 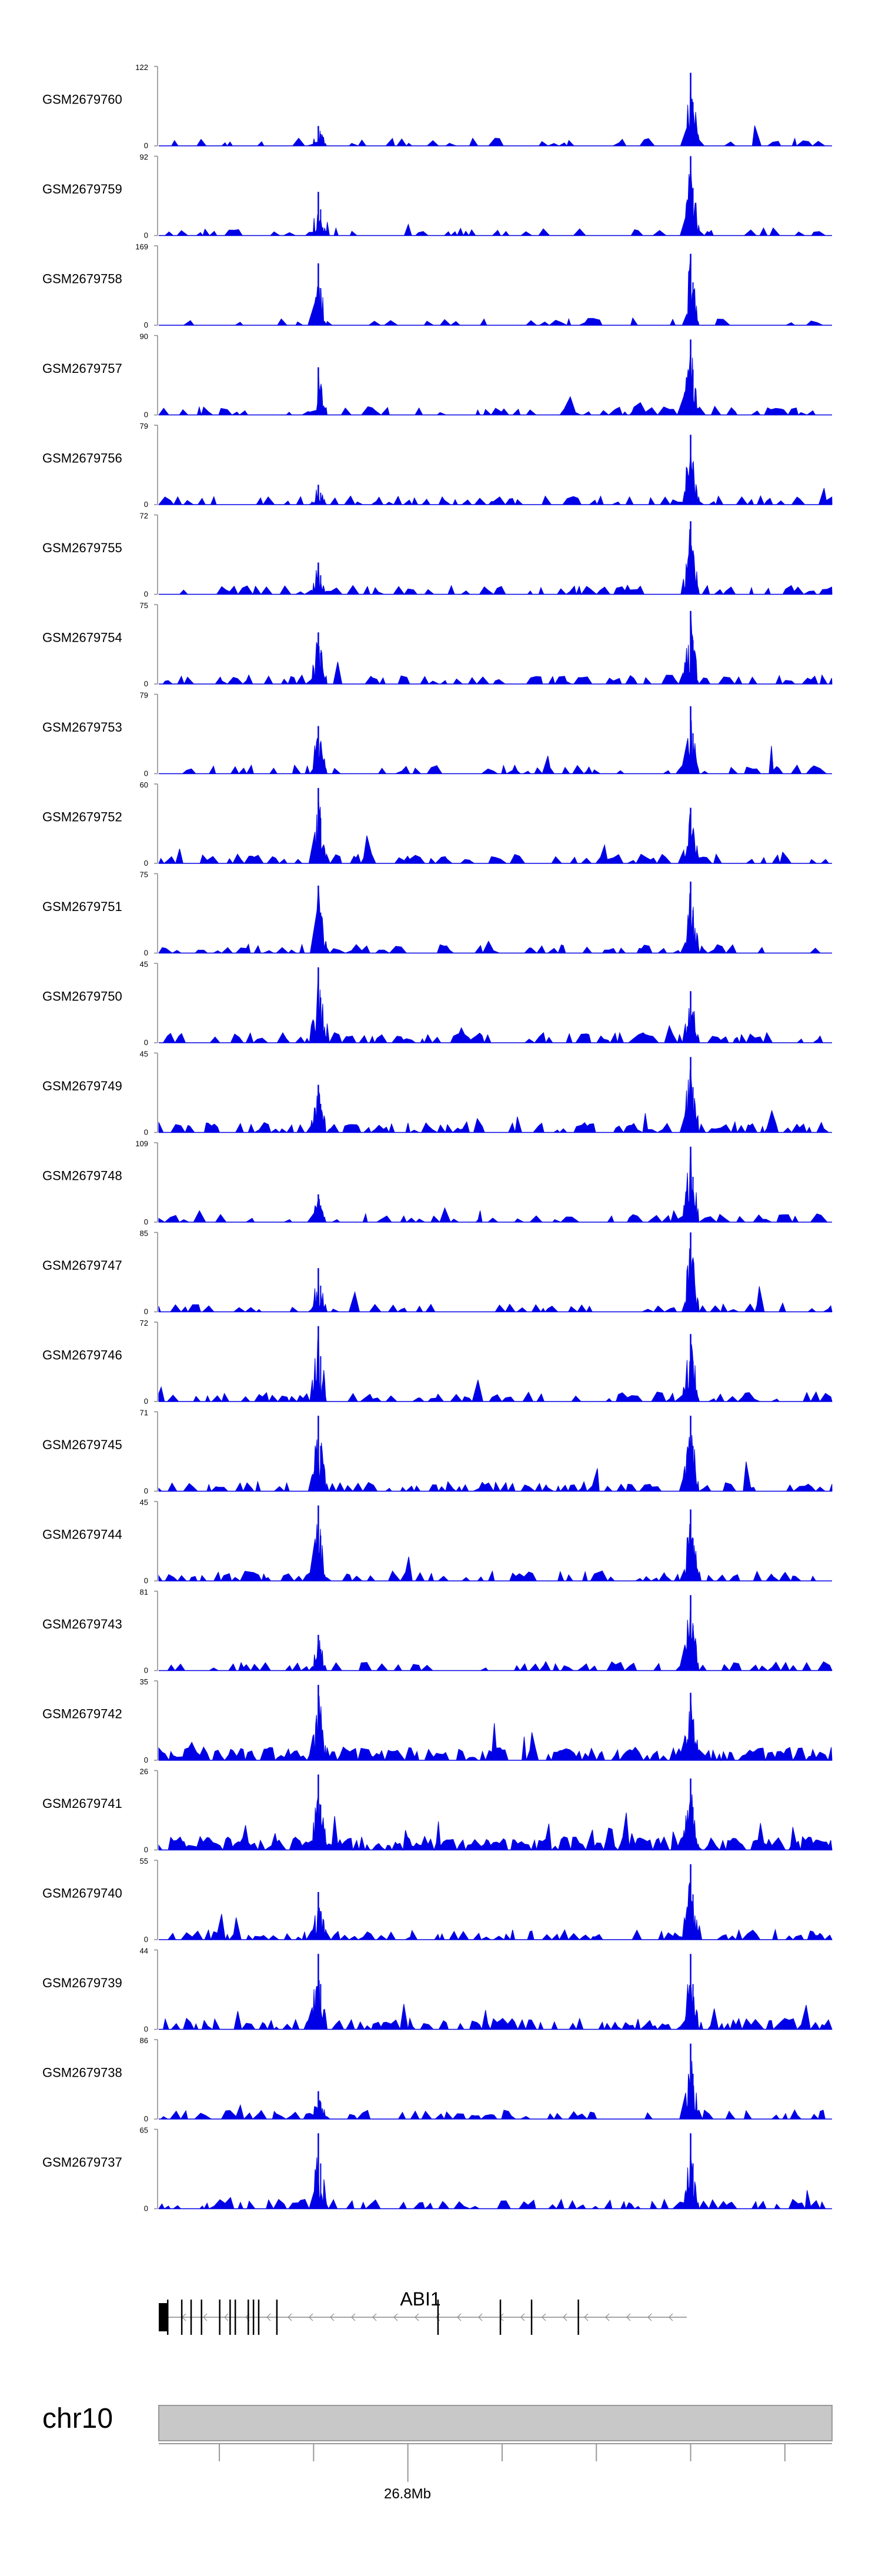 I want to click on track-max-label: 169, so click(x=141, y=246).